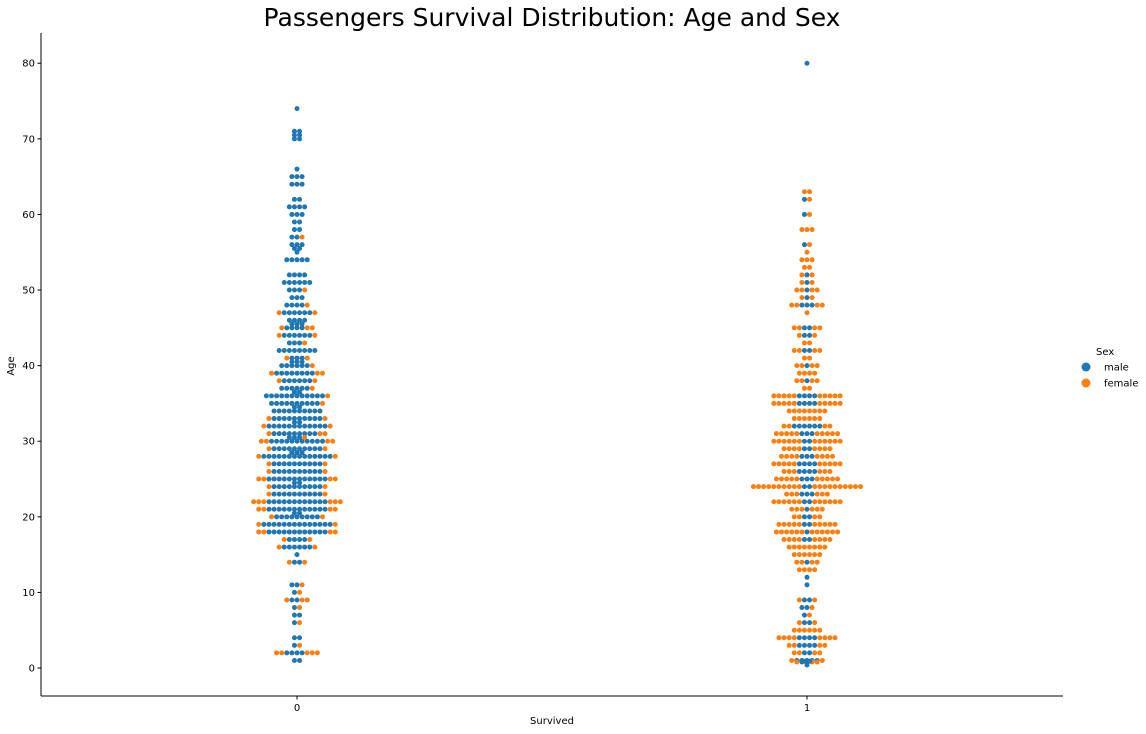  What do you see at coordinates (297, 708) in the screenshot?
I see `x-tick-label: 0` at bounding box center [297, 708].